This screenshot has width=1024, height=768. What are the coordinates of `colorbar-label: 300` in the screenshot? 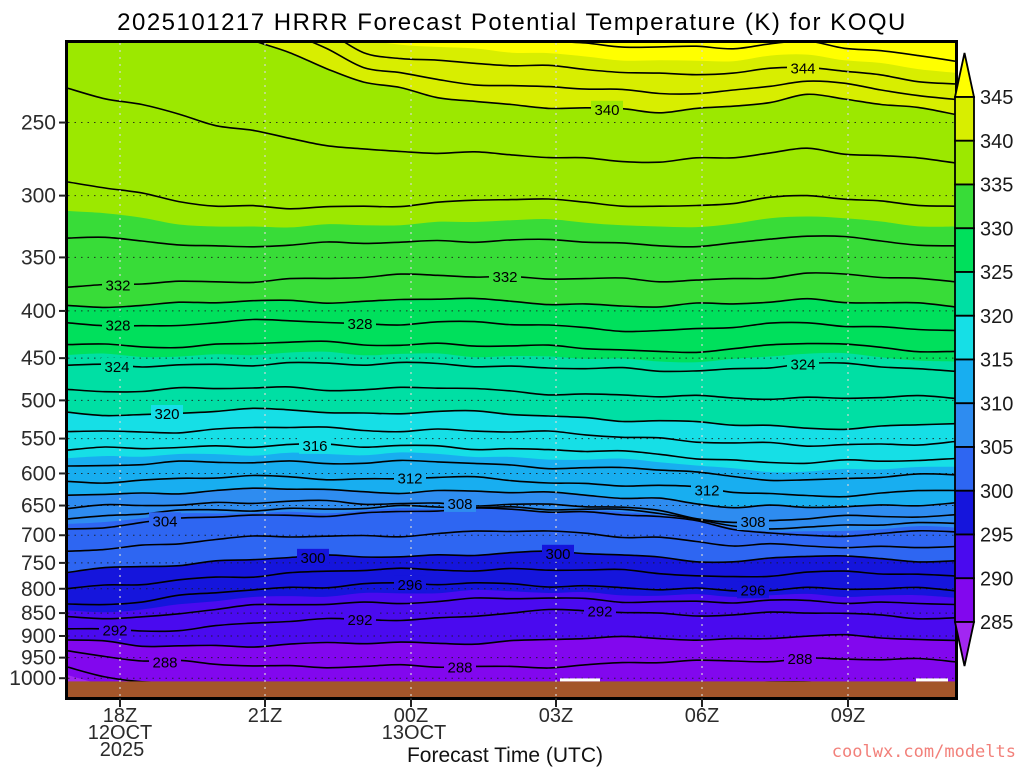 It's located at (996, 492).